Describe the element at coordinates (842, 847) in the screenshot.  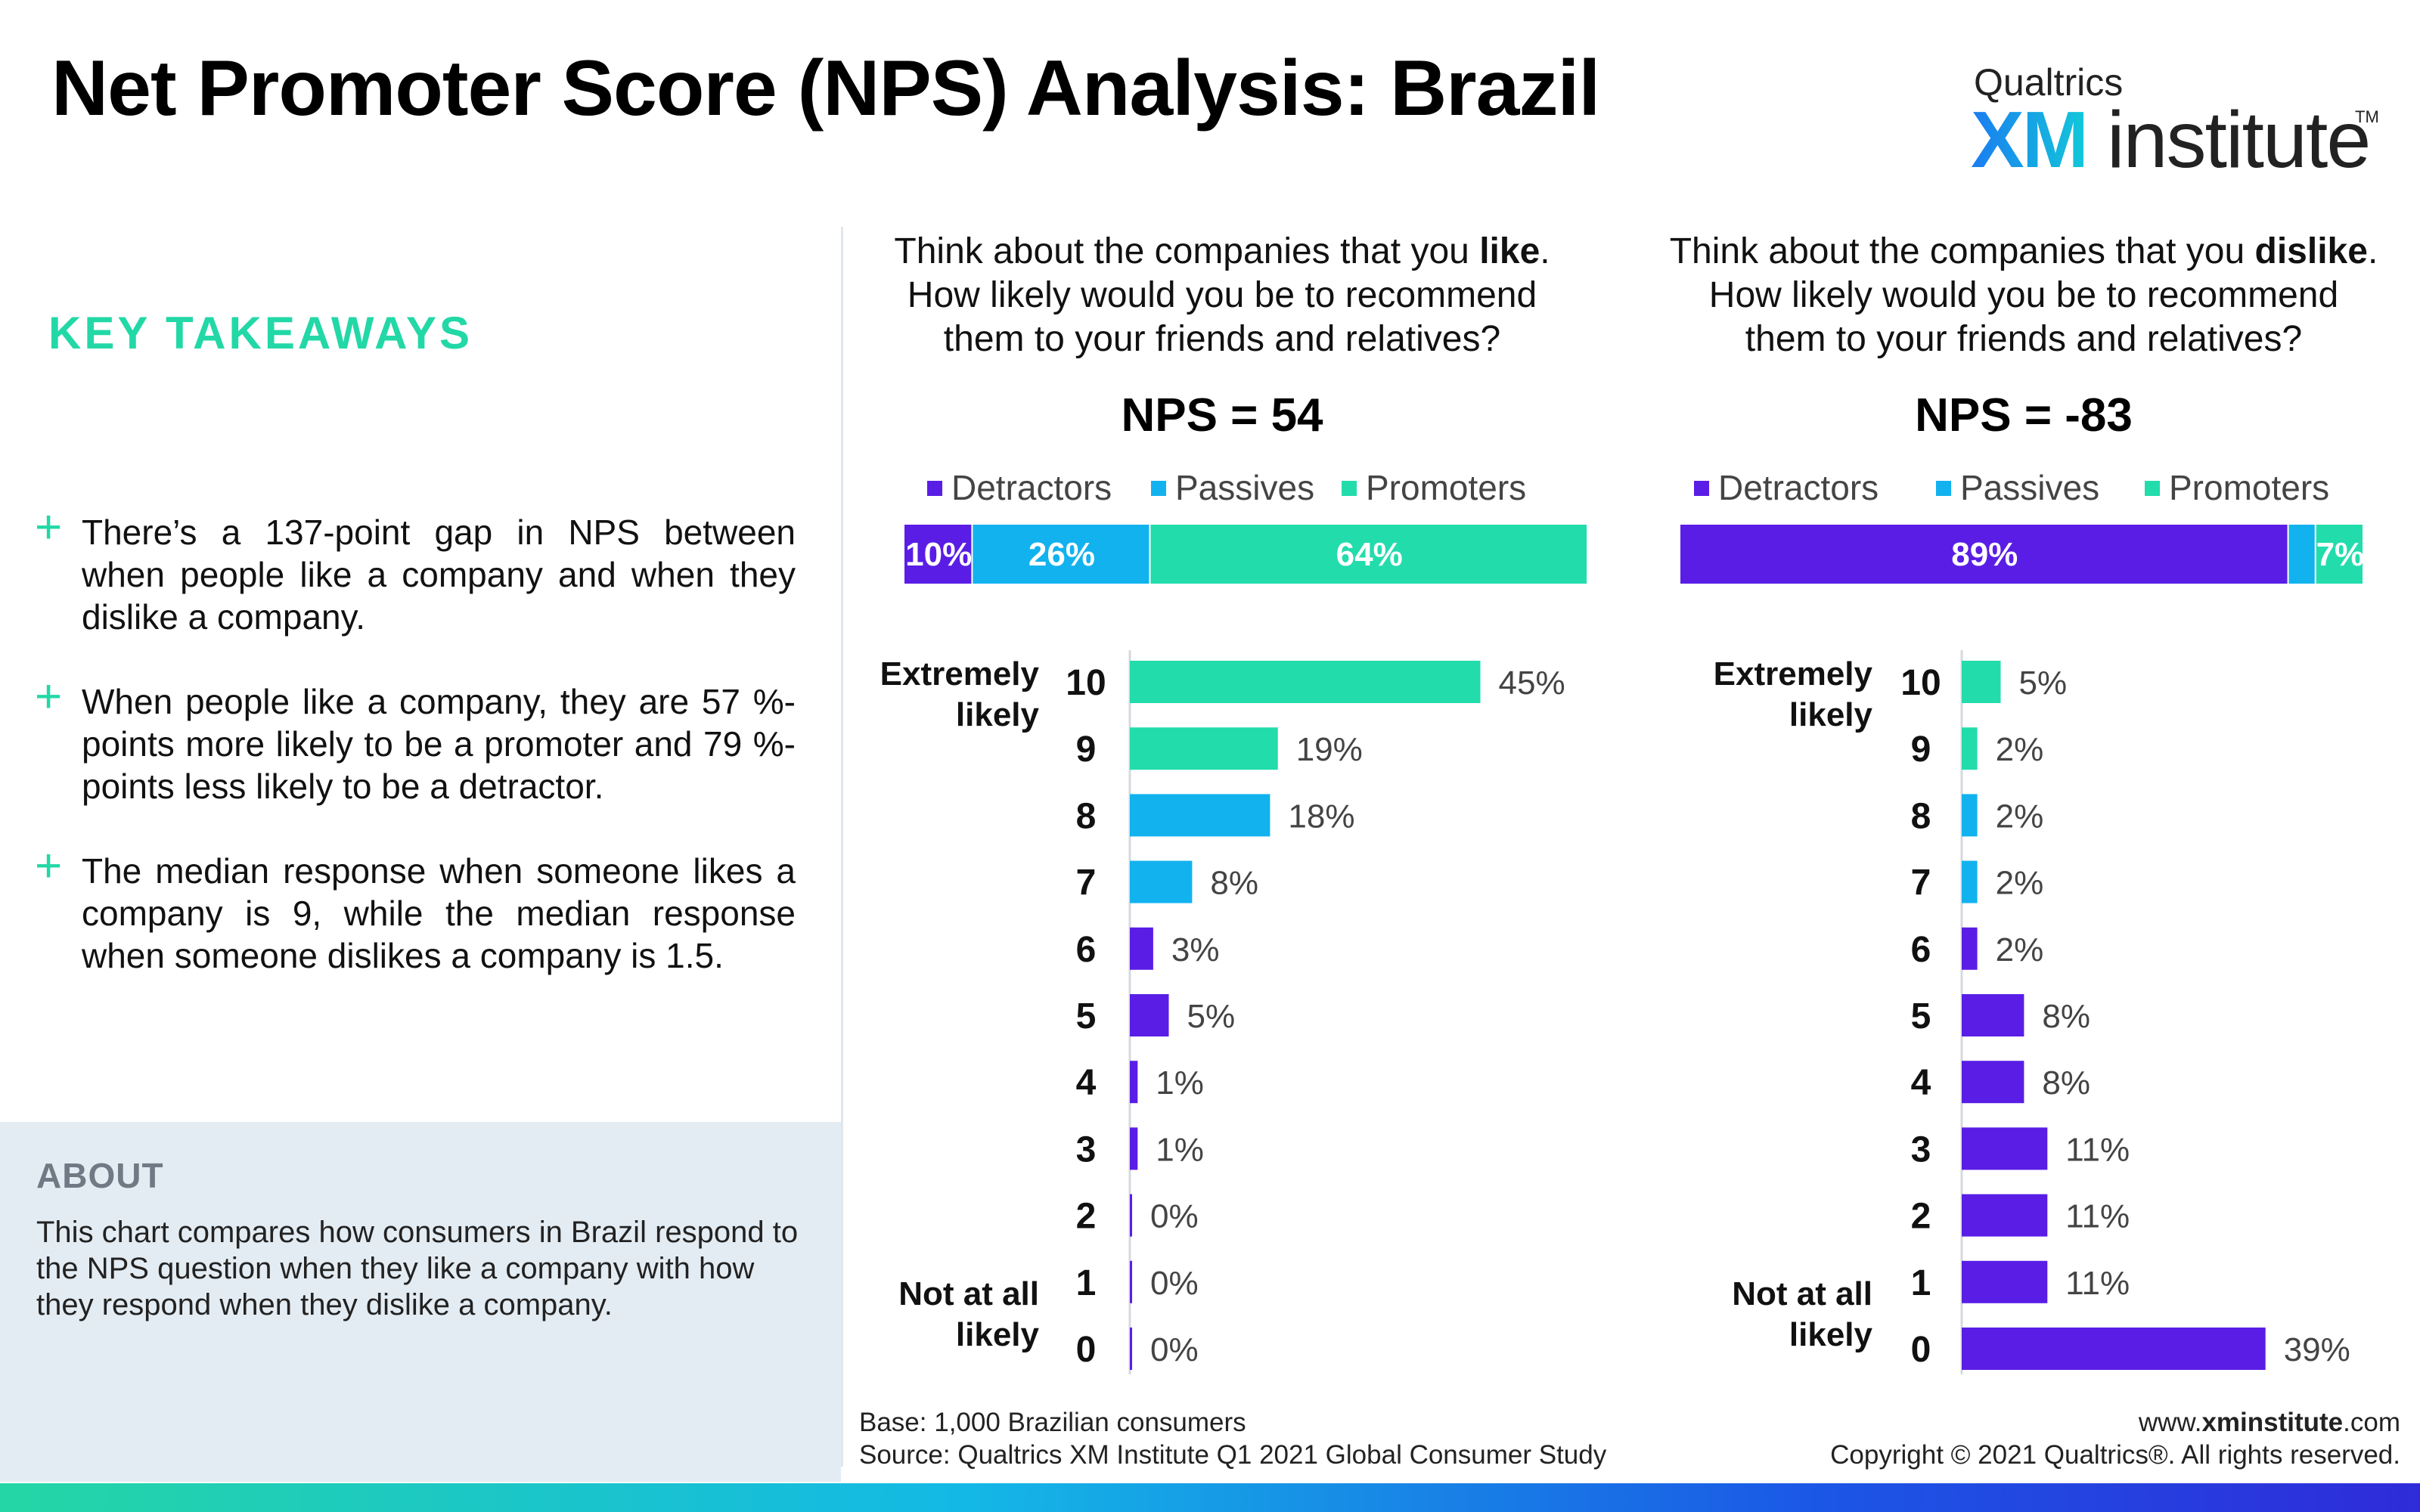
I see `column-divider` at that location.